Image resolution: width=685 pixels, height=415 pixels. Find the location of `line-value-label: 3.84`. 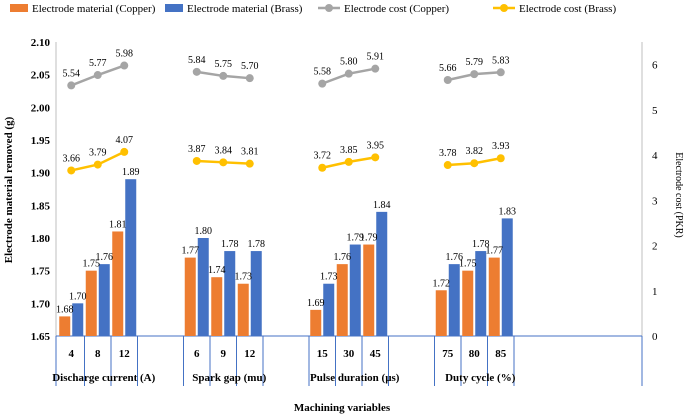

line-value-label: 3.84 is located at coordinates (224, 150).